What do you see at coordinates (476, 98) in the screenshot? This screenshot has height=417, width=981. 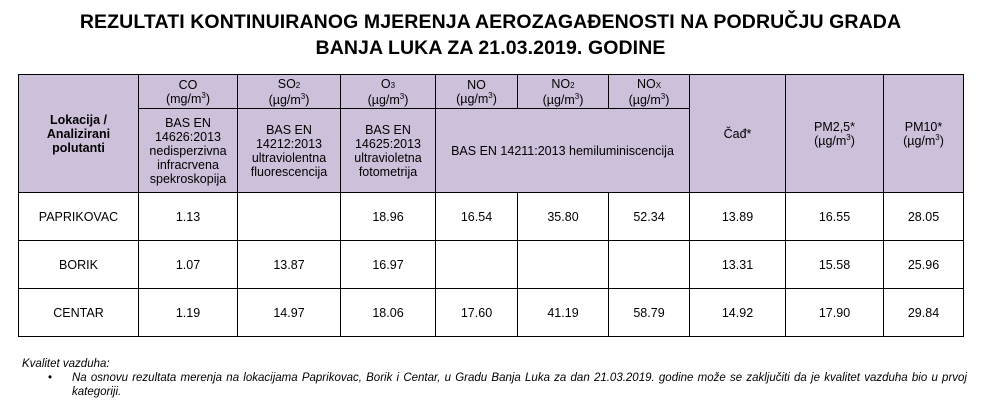 I see `no-unit: (µg/m3)` at bounding box center [476, 98].